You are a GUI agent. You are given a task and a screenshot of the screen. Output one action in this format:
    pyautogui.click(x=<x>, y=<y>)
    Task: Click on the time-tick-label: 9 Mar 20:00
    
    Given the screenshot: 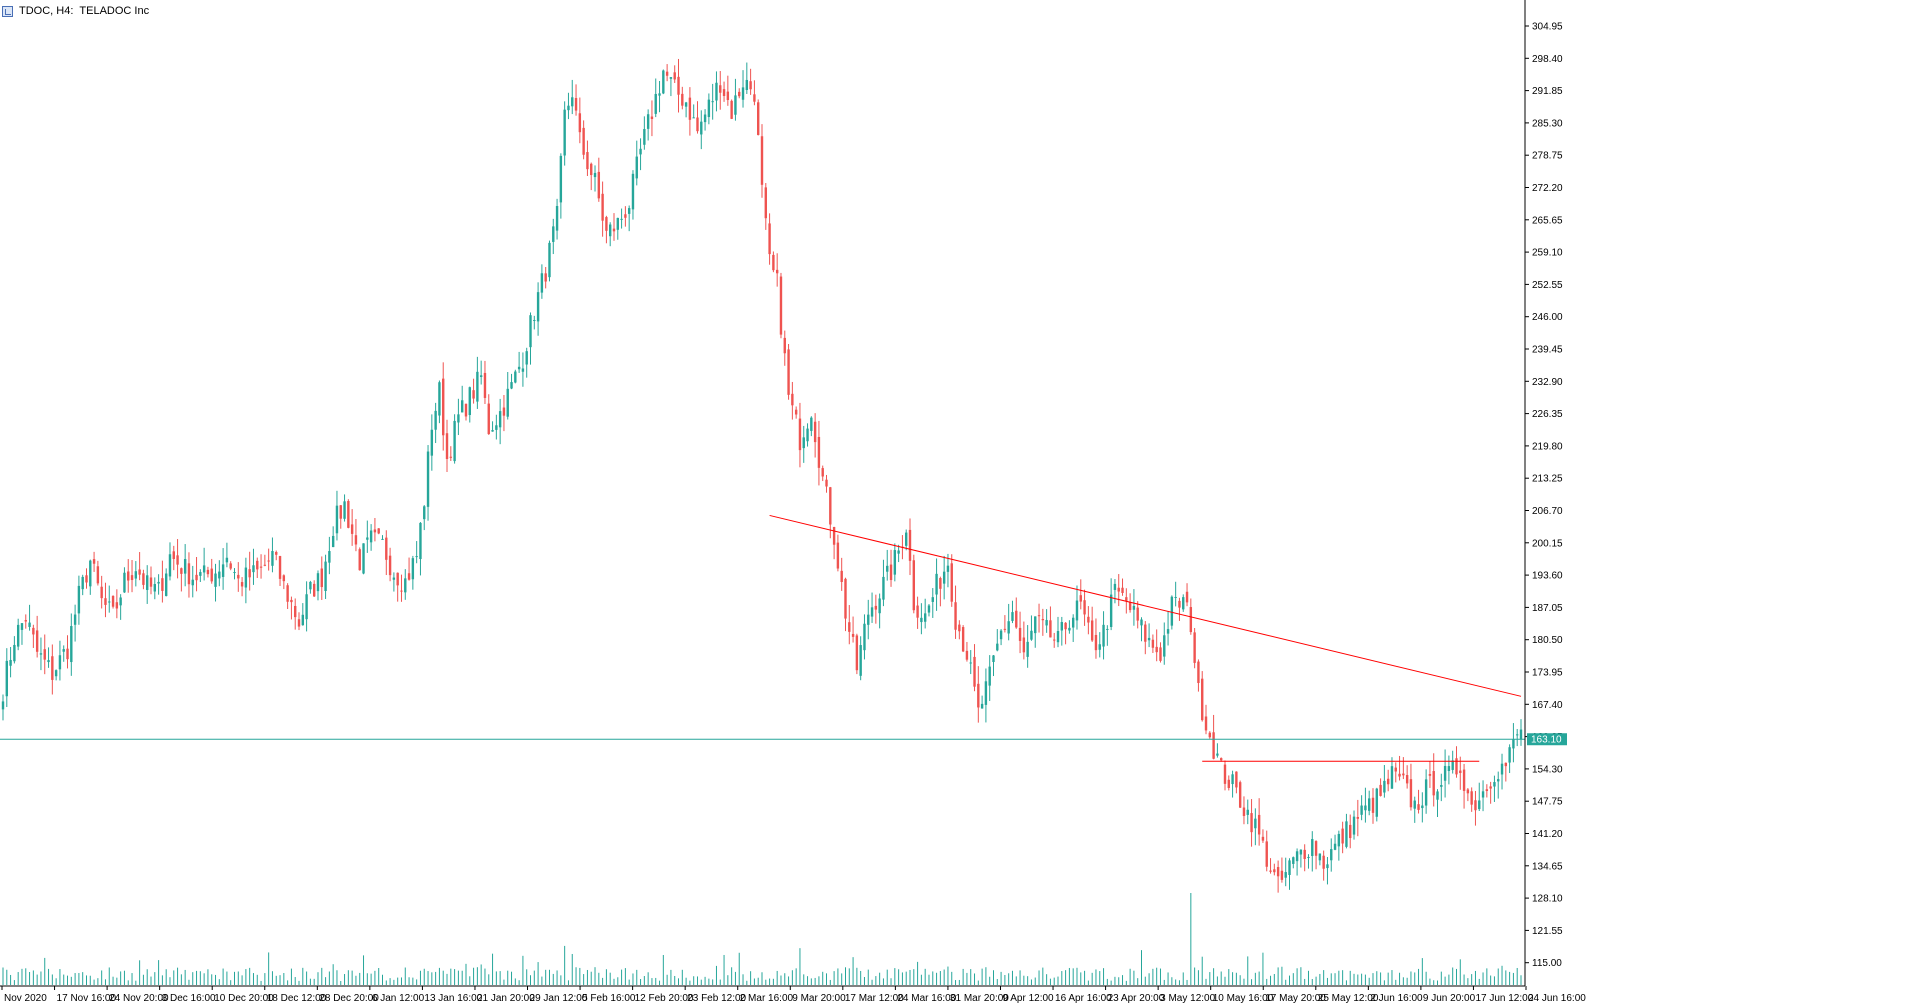 What is the action you would take?
    pyautogui.click(x=819, y=998)
    